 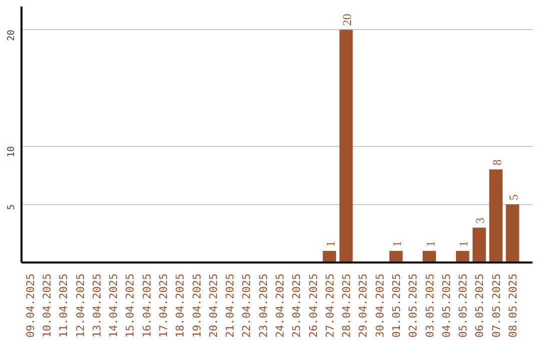 What do you see at coordinates (497, 162) in the screenshot?
I see `data-label: 8` at bounding box center [497, 162].